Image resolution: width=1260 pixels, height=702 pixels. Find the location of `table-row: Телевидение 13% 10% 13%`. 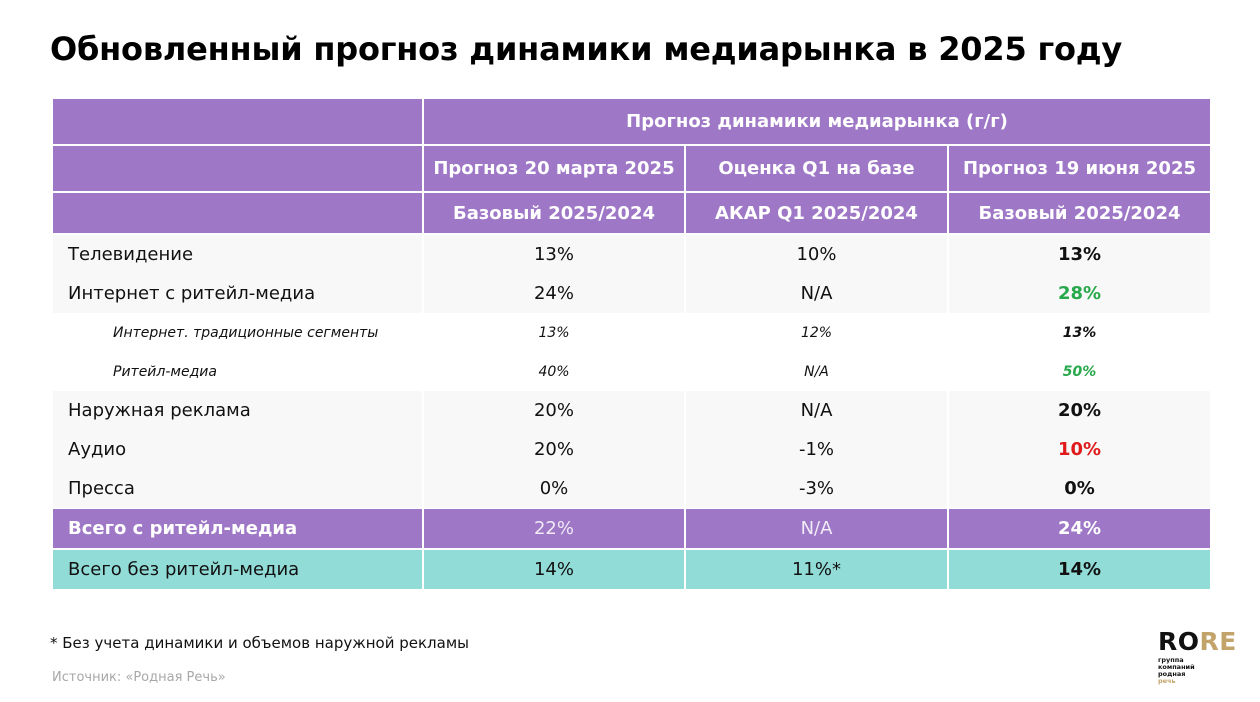

table-row: Телевидение 13% 10% 13% is located at coordinates (631, 254).